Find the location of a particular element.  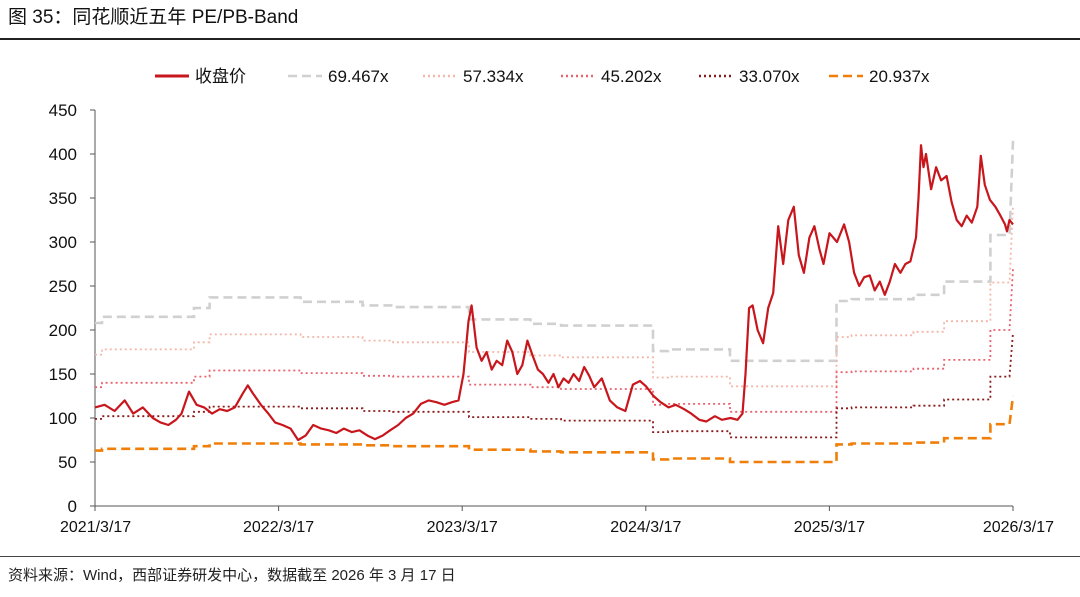

legend-label: 57.334x is located at coordinates (493, 76).